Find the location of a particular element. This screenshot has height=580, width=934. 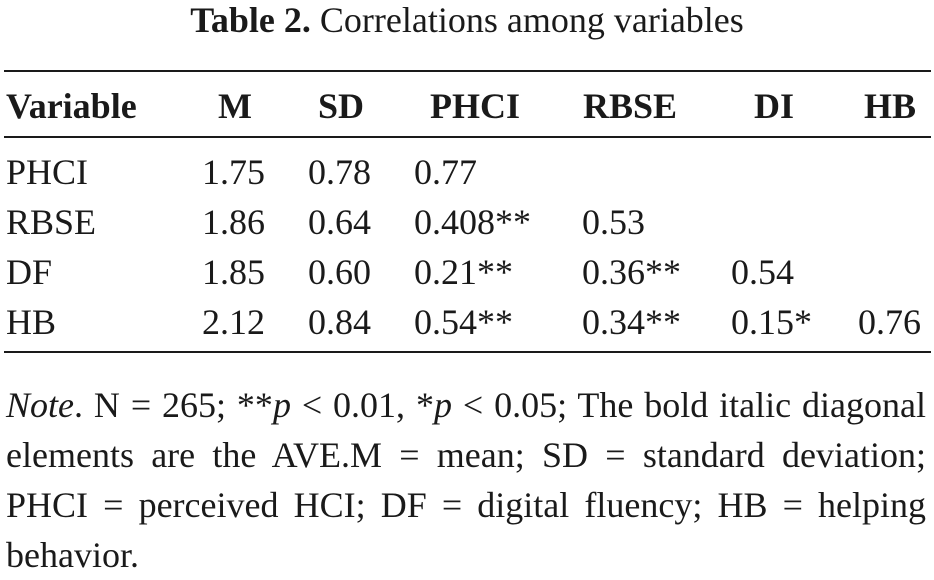

cell-m: 1.85 is located at coordinates (233, 272).